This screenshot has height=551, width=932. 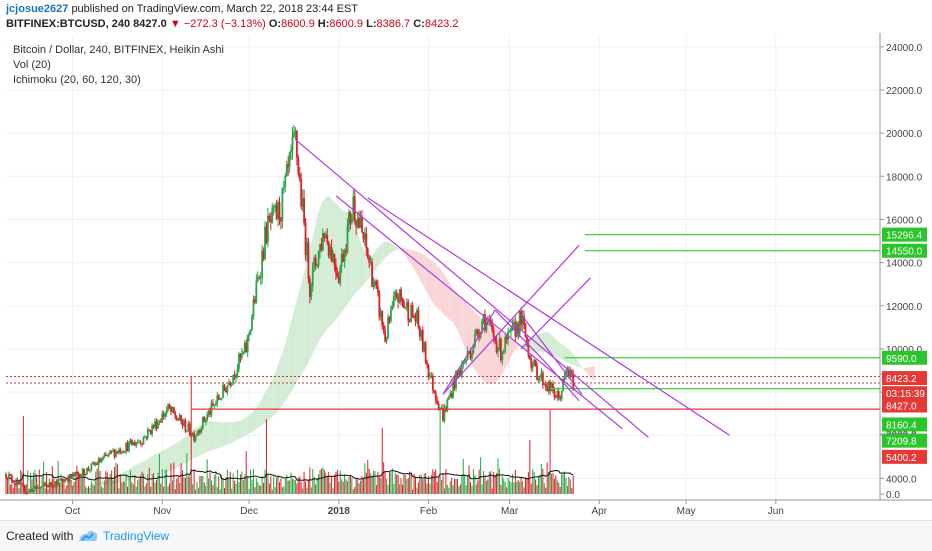 I want to click on time-tick-label: Mar, so click(x=510, y=511).